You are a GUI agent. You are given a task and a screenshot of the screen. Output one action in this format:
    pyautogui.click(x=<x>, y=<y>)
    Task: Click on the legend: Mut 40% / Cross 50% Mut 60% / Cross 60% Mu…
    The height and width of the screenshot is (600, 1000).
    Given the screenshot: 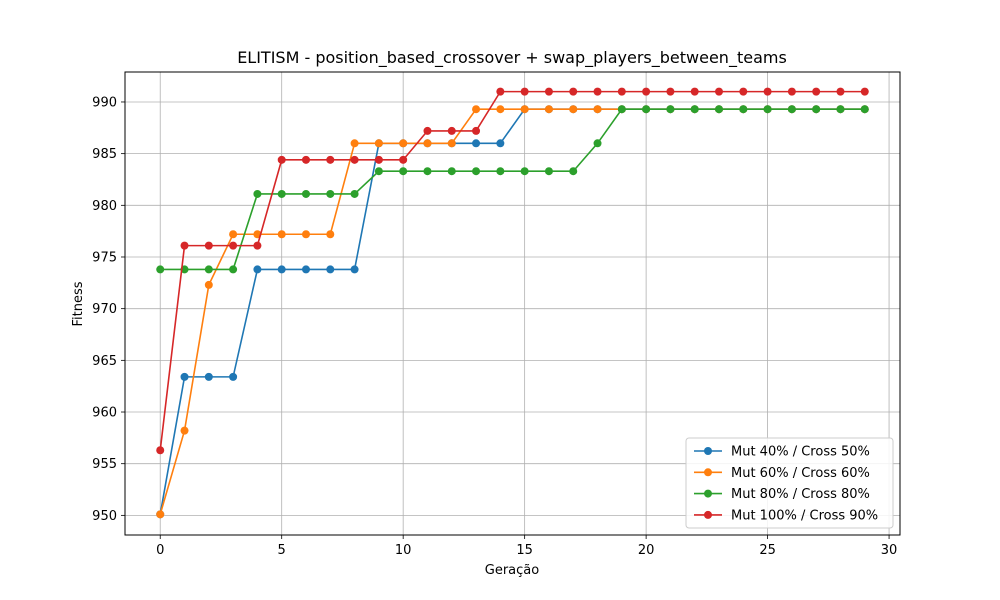 What is the action you would take?
    pyautogui.click(x=789, y=483)
    